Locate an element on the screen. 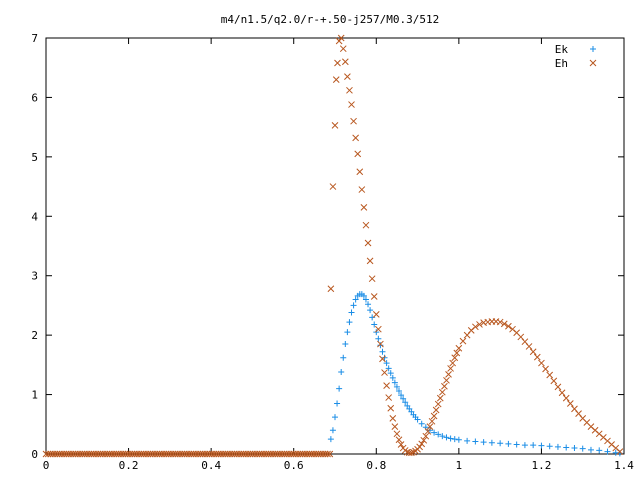  x-tick-label: 1.2 is located at coordinates (541, 465).